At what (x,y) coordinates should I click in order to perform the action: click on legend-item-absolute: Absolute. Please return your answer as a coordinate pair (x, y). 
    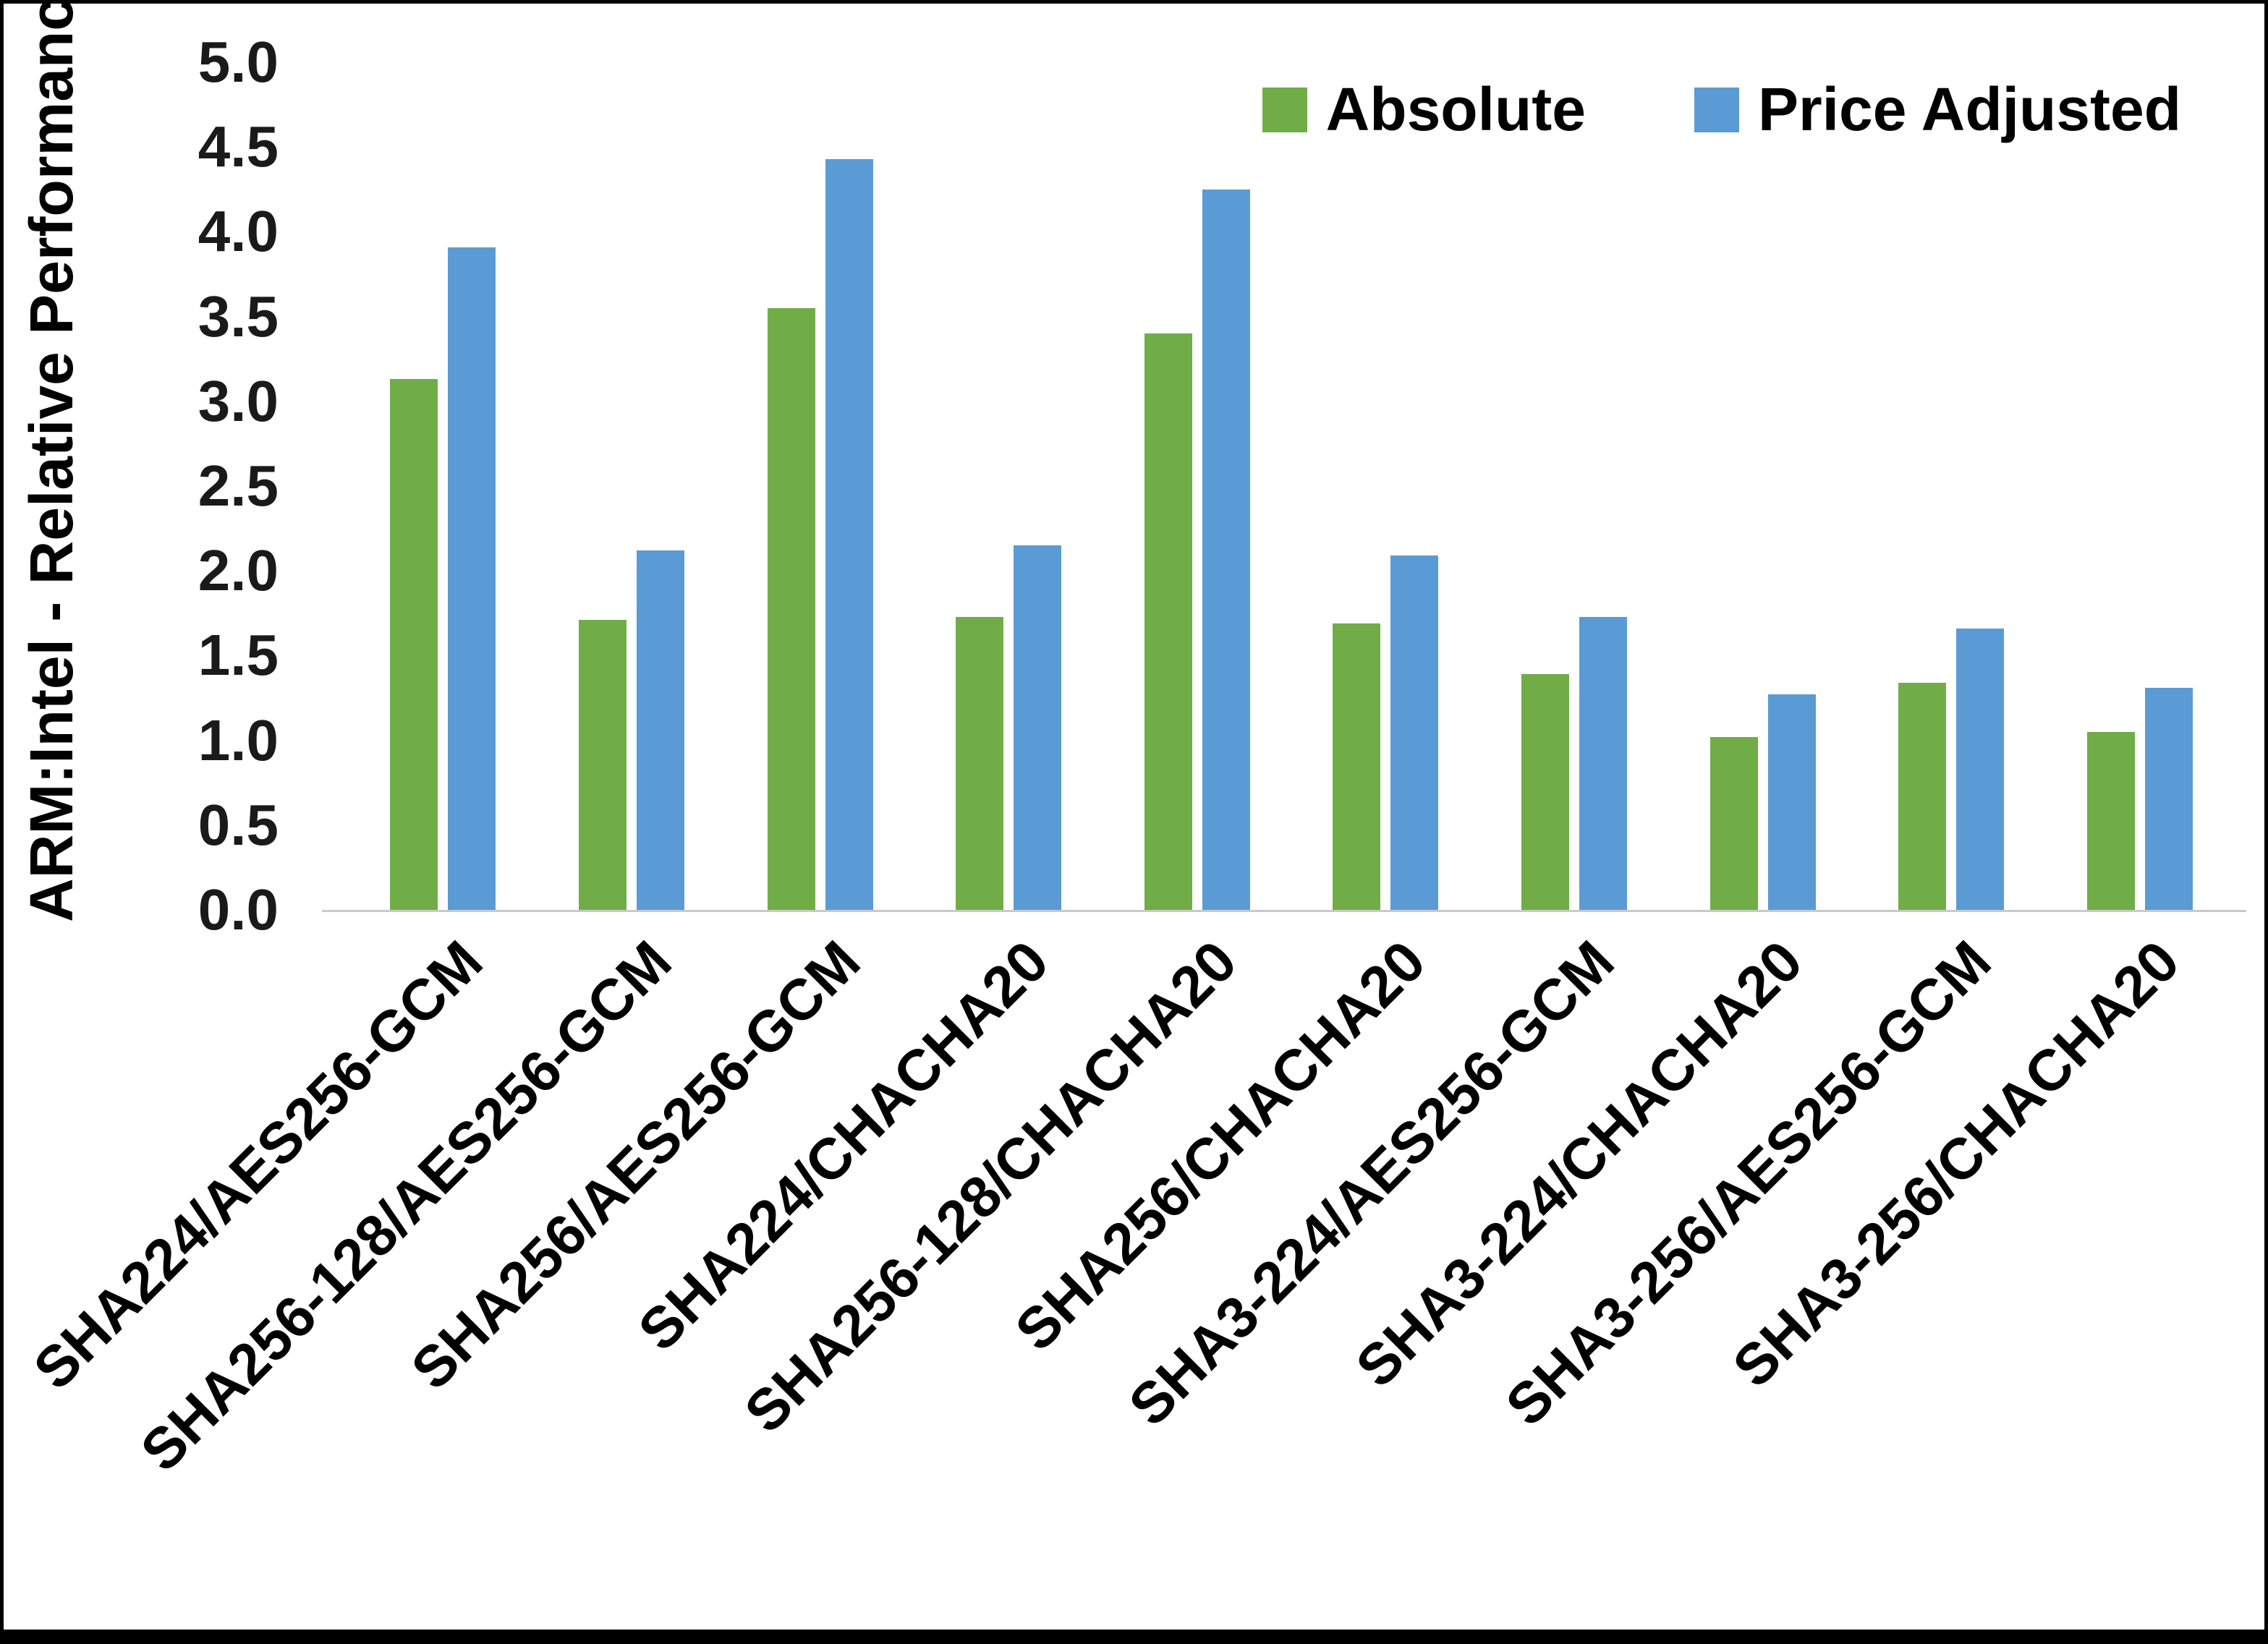
    Looking at the image, I should click on (1424, 109).